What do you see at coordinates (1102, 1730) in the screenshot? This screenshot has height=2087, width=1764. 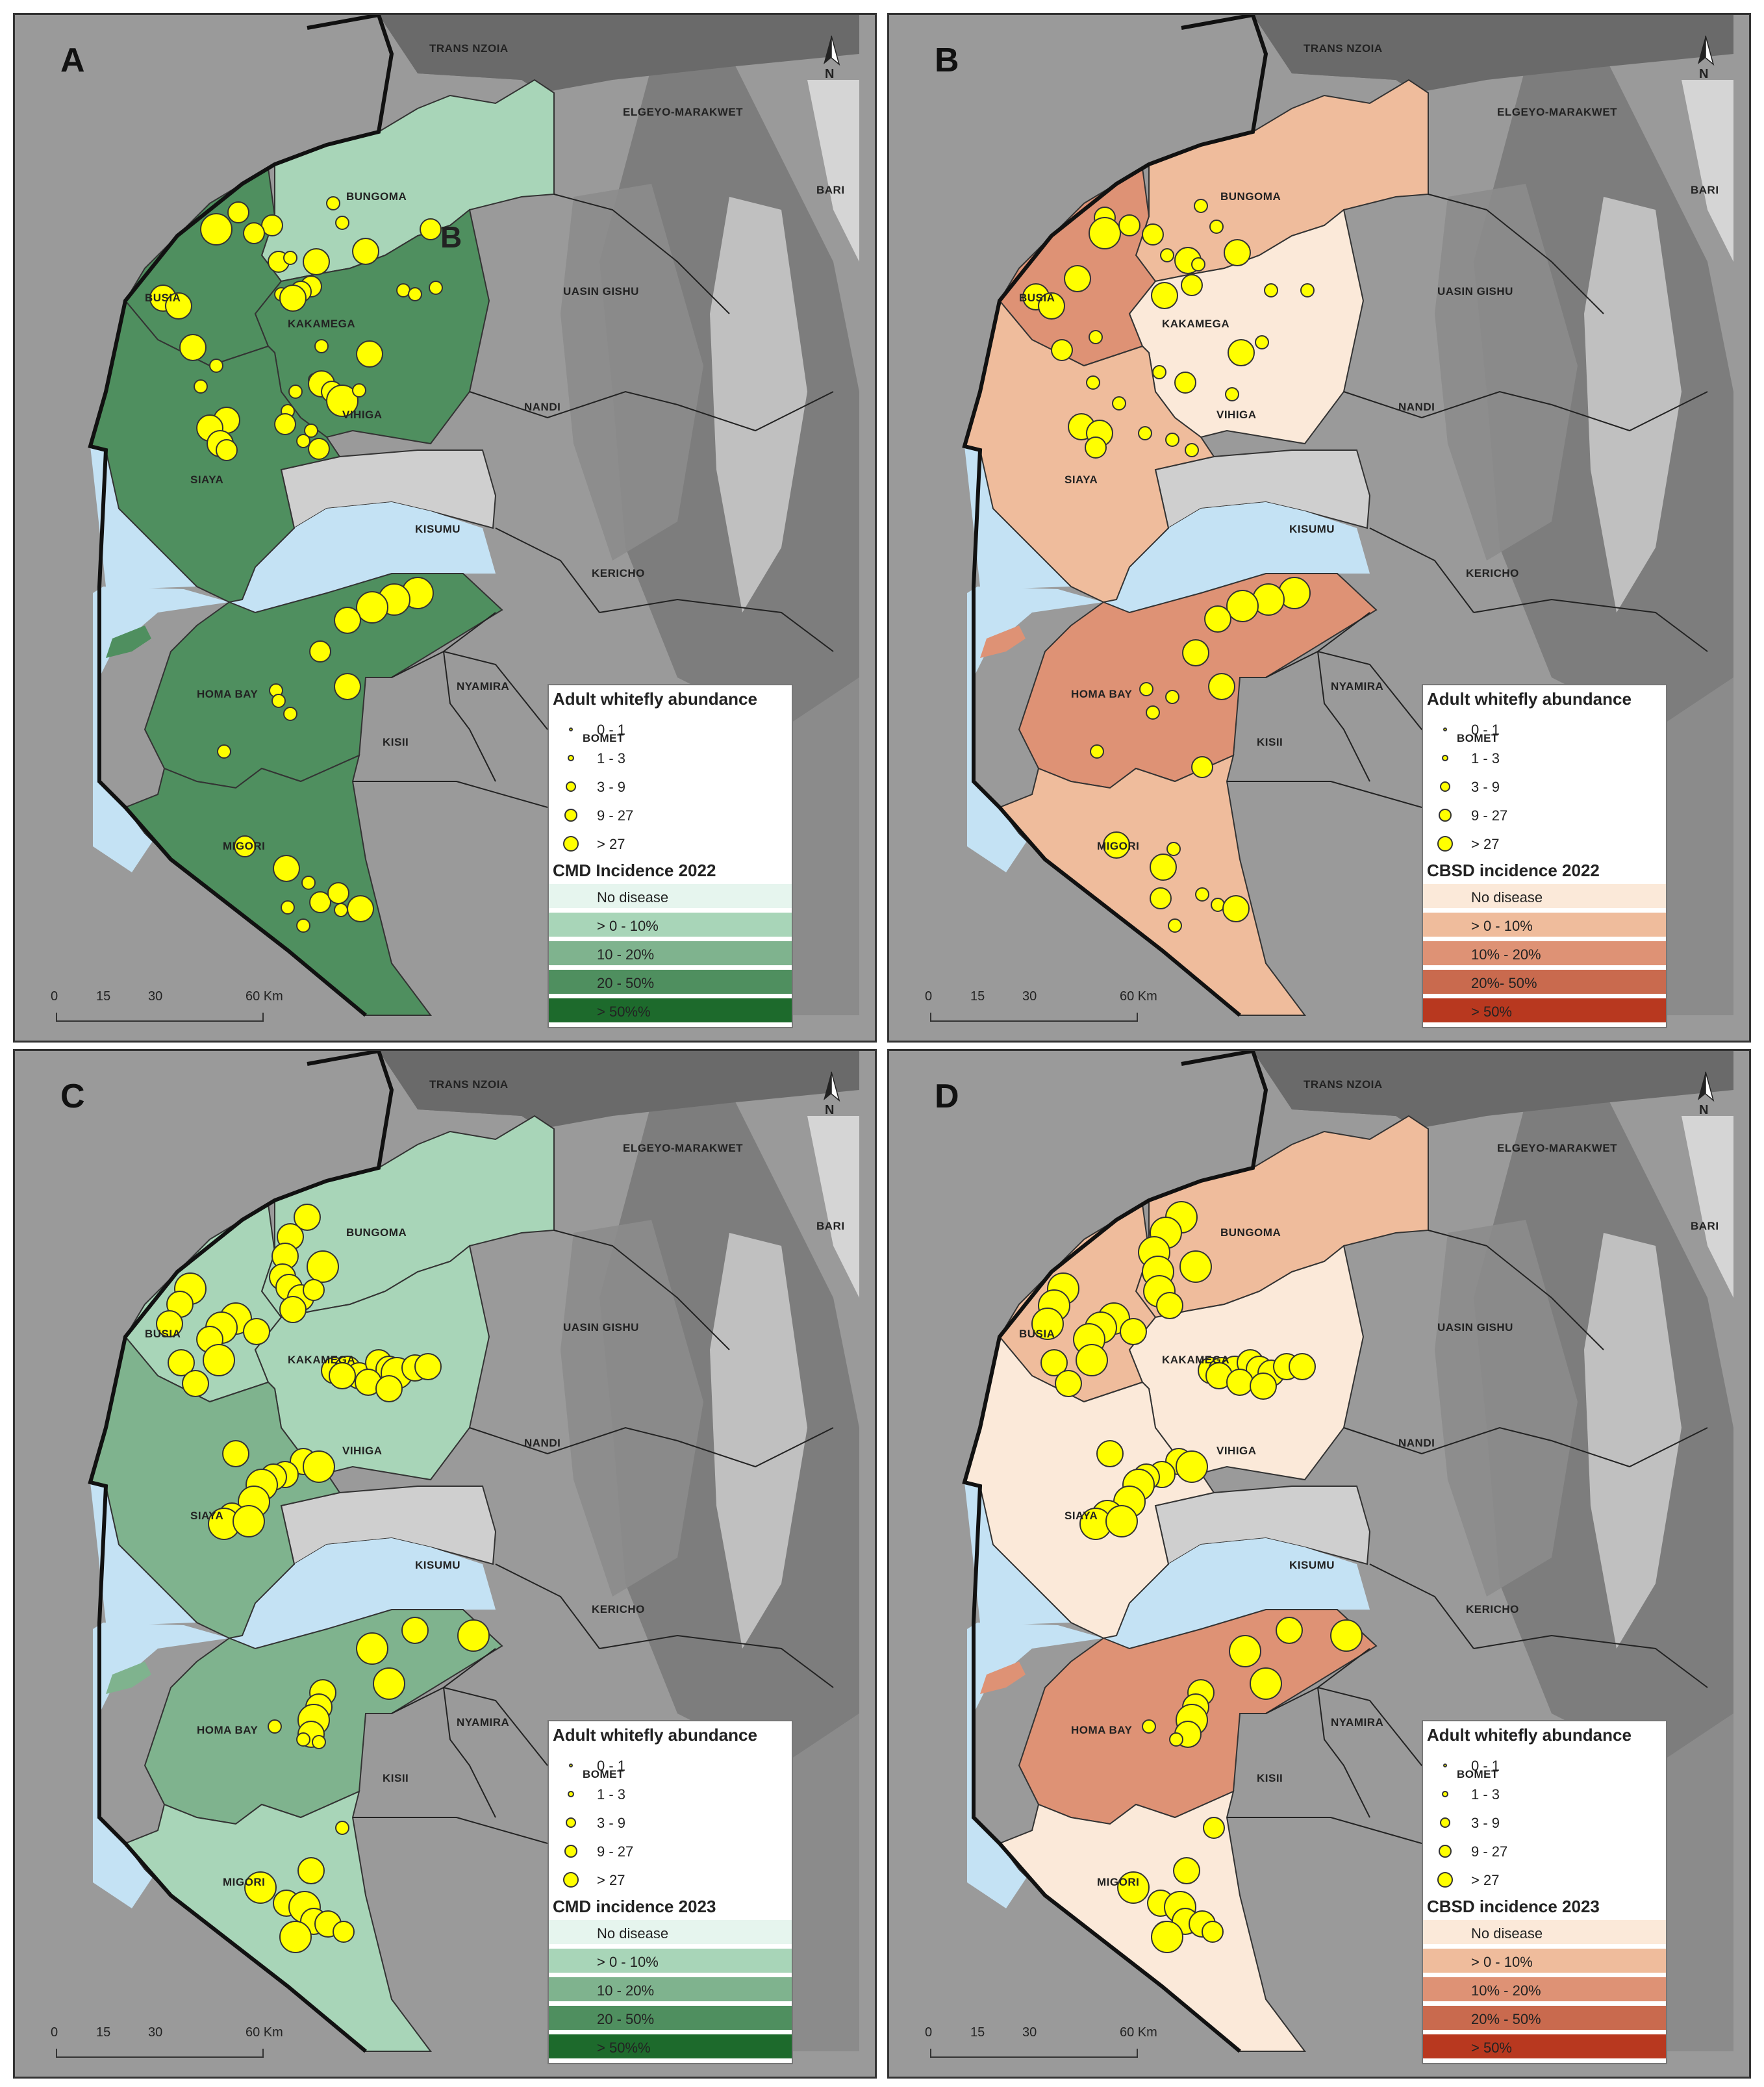 I see `county-label-homa-bay: HOMA BAY` at bounding box center [1102, 1730].